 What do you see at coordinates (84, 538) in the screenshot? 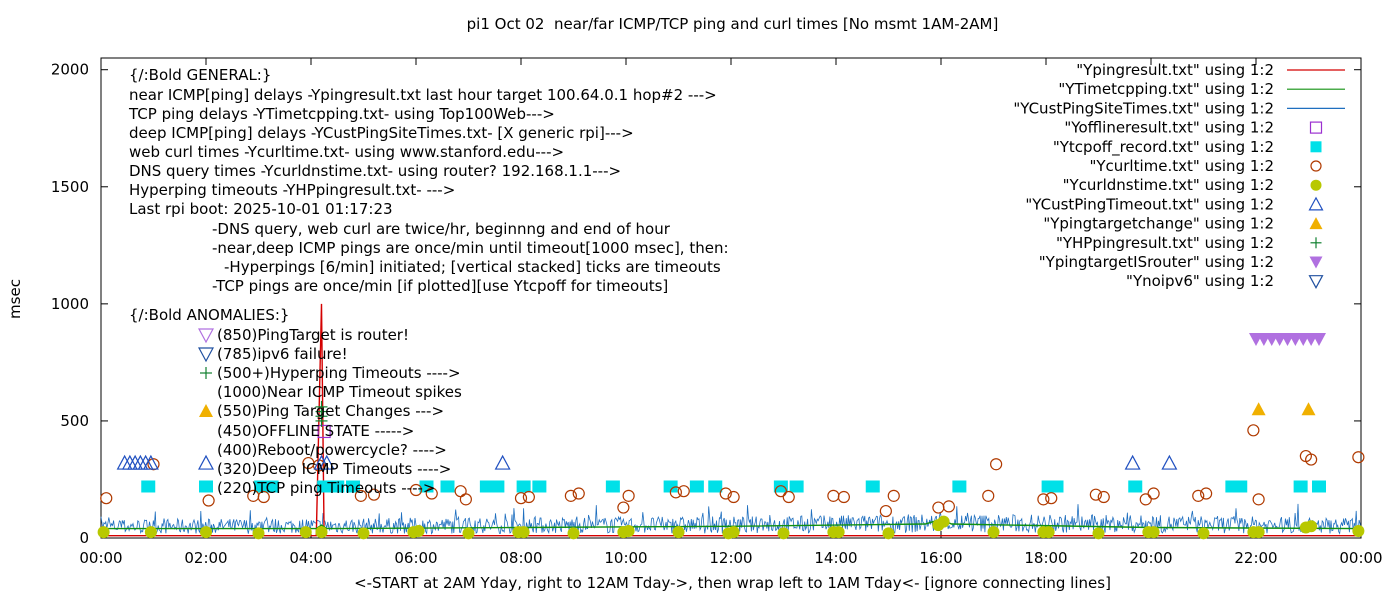
I see `y-tick-label: 0` at bounding box center [84, 538].